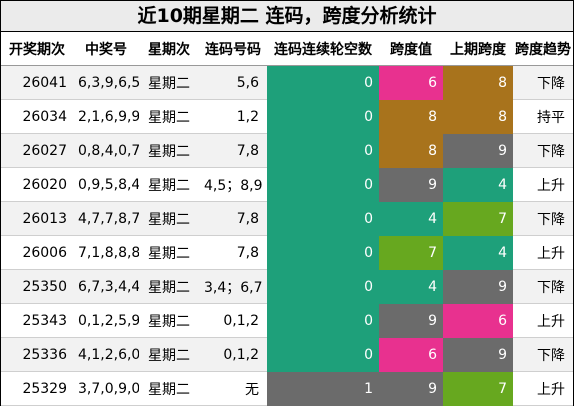  Describe the element at coordinates (106, 320) in the screenshot. I see `numbers-cell: 0,1,2,5,9` at that location.